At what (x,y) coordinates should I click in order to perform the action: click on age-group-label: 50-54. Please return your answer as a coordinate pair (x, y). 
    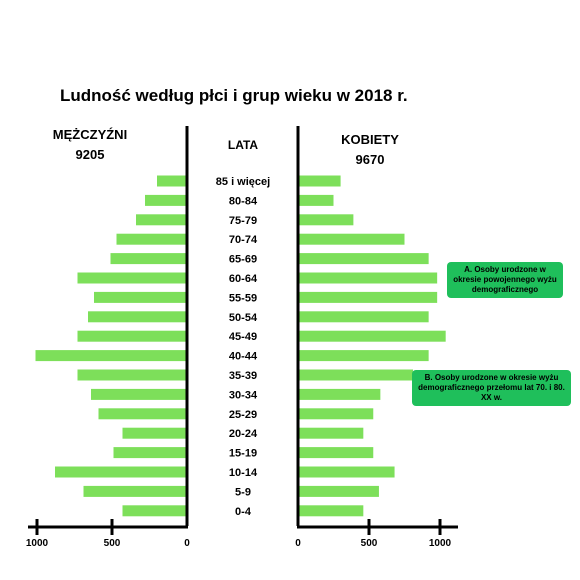
    Looking at the image, I should click on (243, 318).